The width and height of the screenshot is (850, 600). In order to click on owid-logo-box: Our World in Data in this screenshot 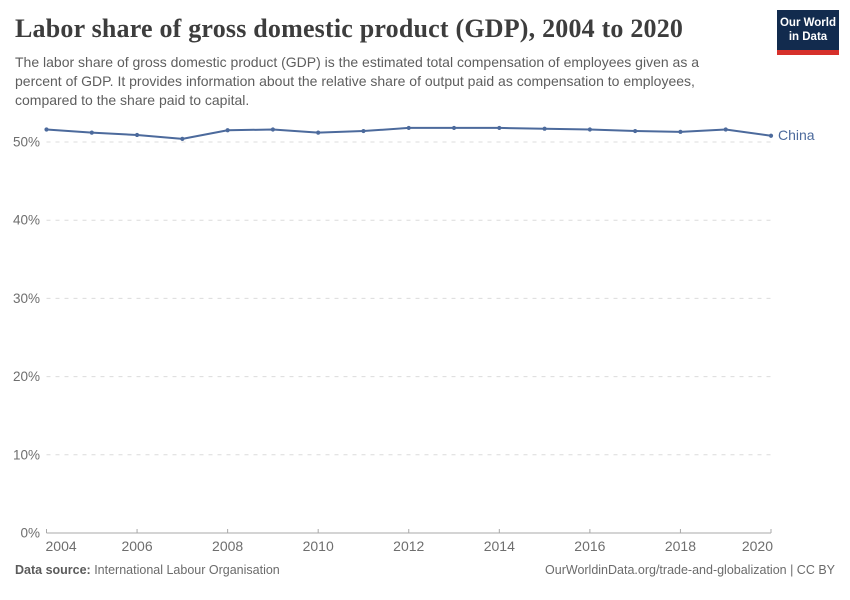, I will do `click(808, 30)`.